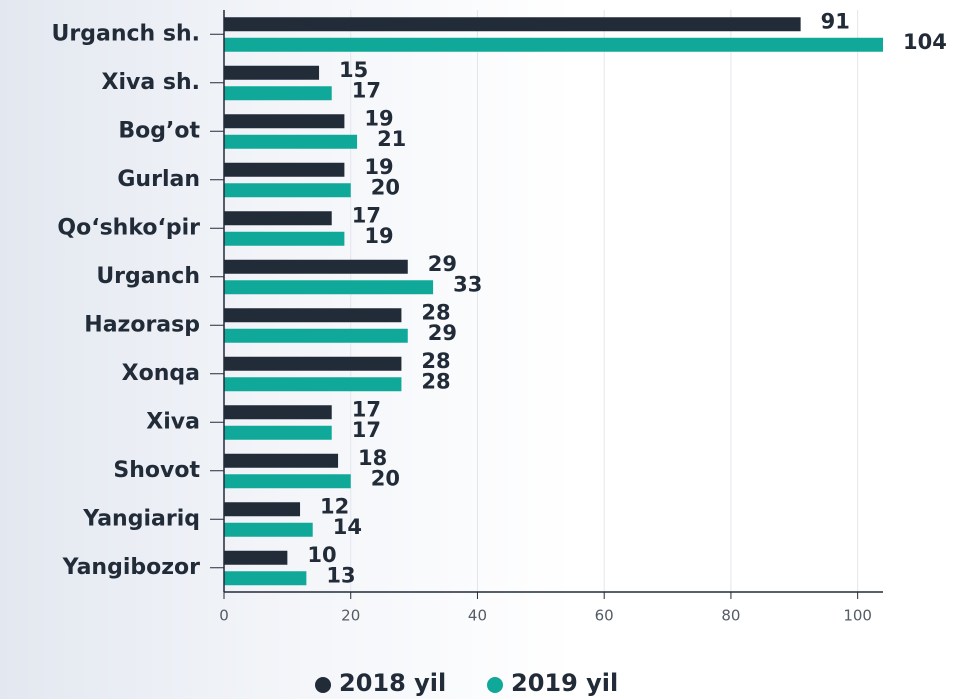  I want to click on y-tick-label: Yangiariq, so click(141, 518).